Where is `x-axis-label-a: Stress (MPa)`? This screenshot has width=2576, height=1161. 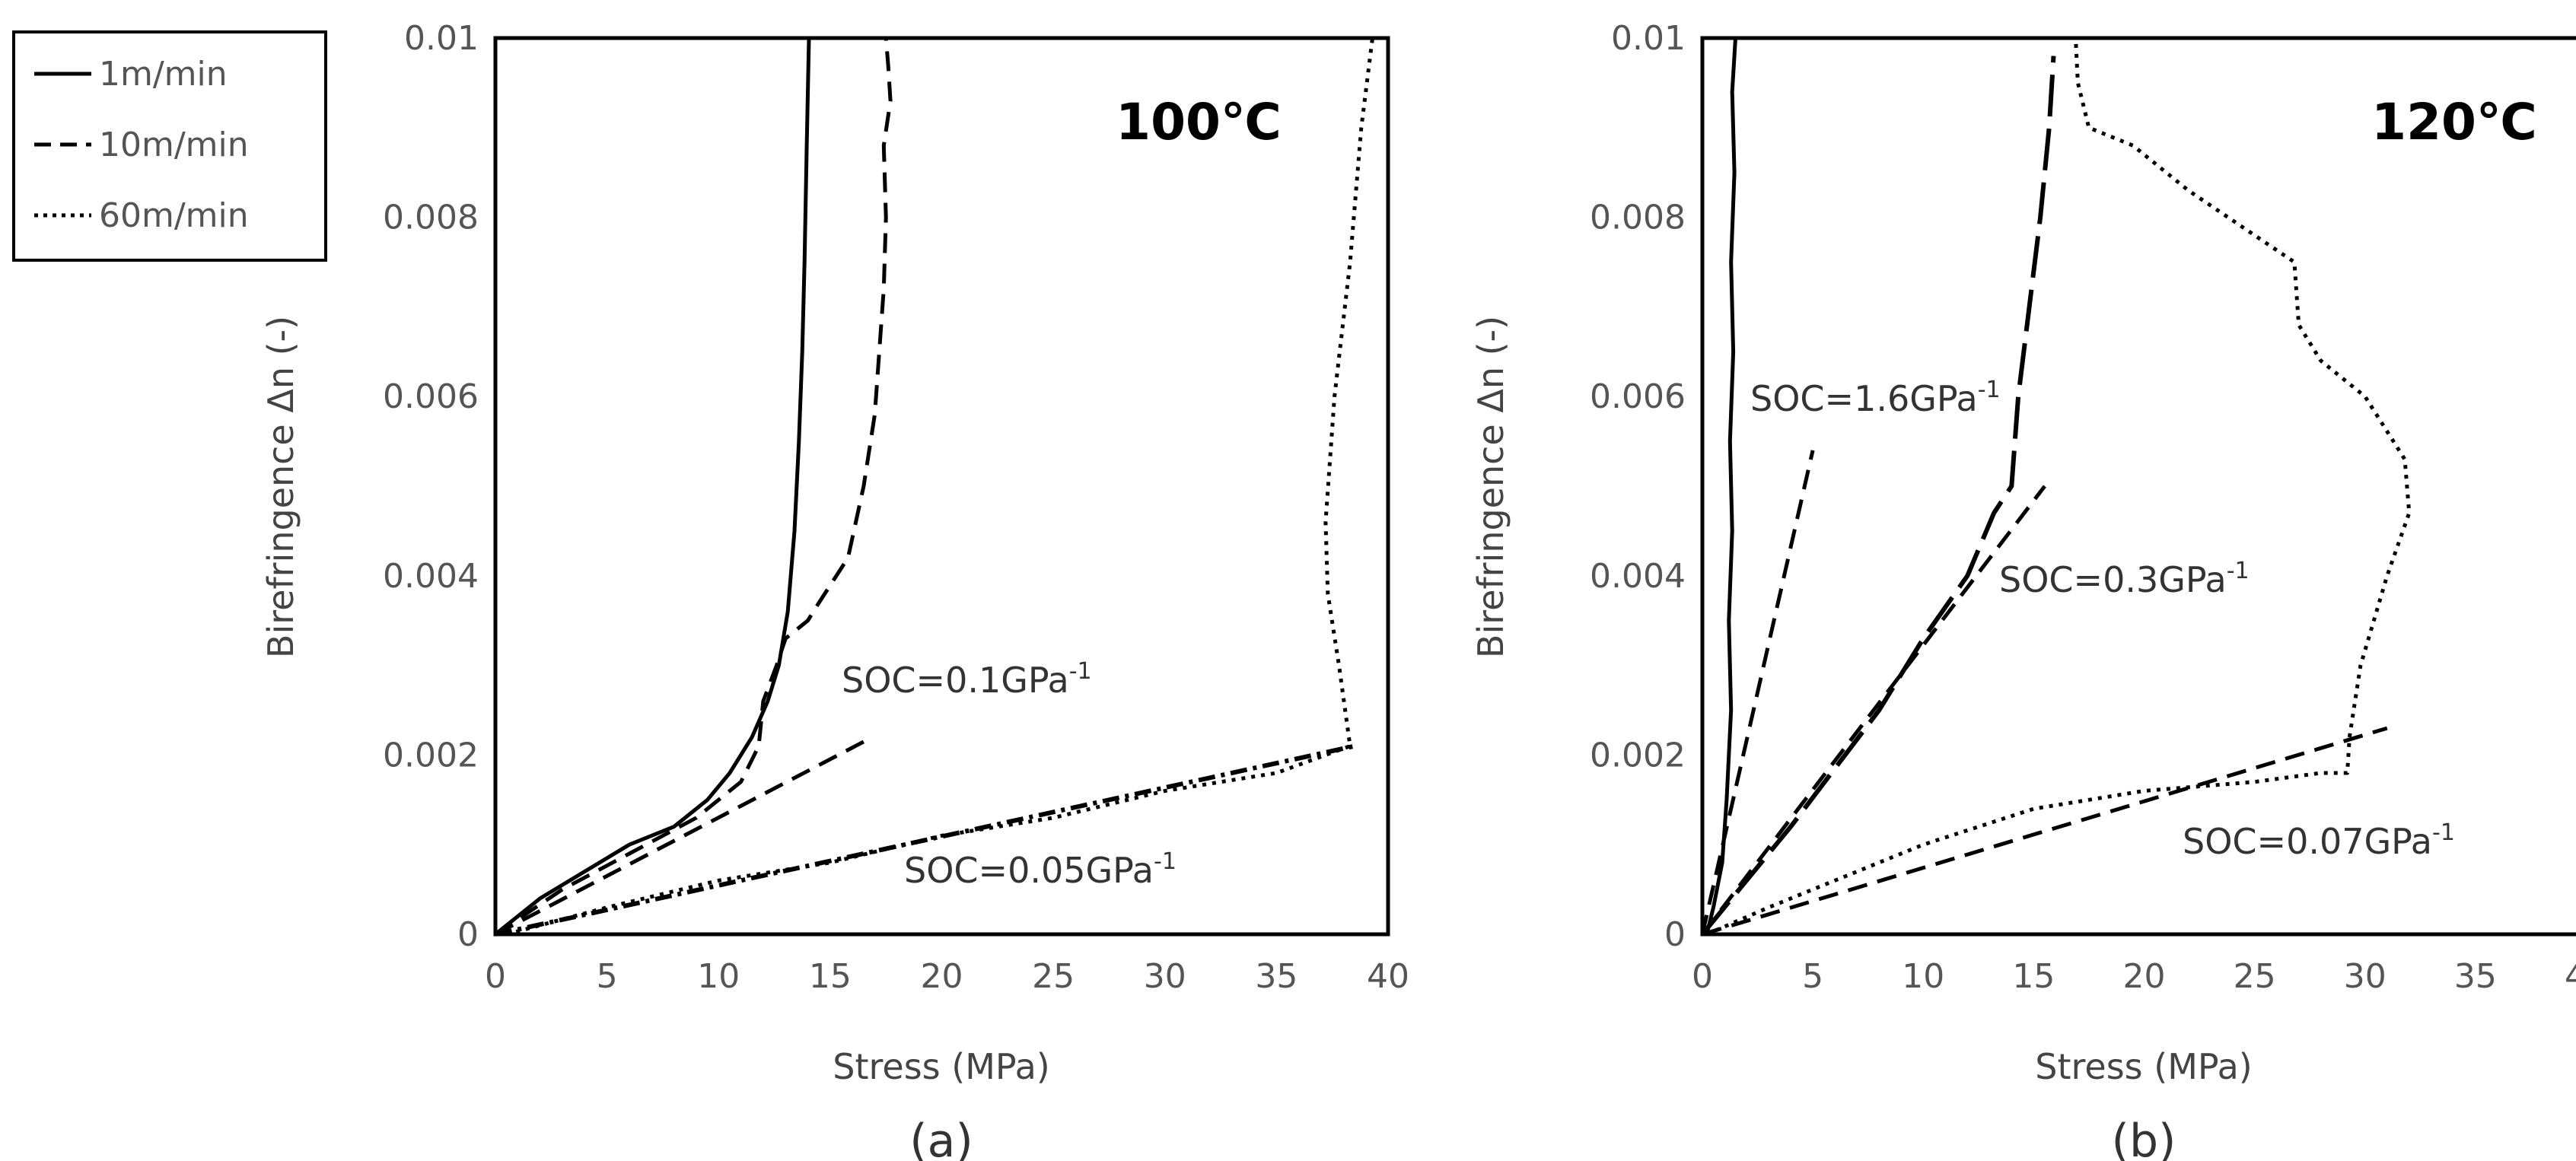 x-axis-label-a: Stress (MPa) is located at coordinates (941, 1066).